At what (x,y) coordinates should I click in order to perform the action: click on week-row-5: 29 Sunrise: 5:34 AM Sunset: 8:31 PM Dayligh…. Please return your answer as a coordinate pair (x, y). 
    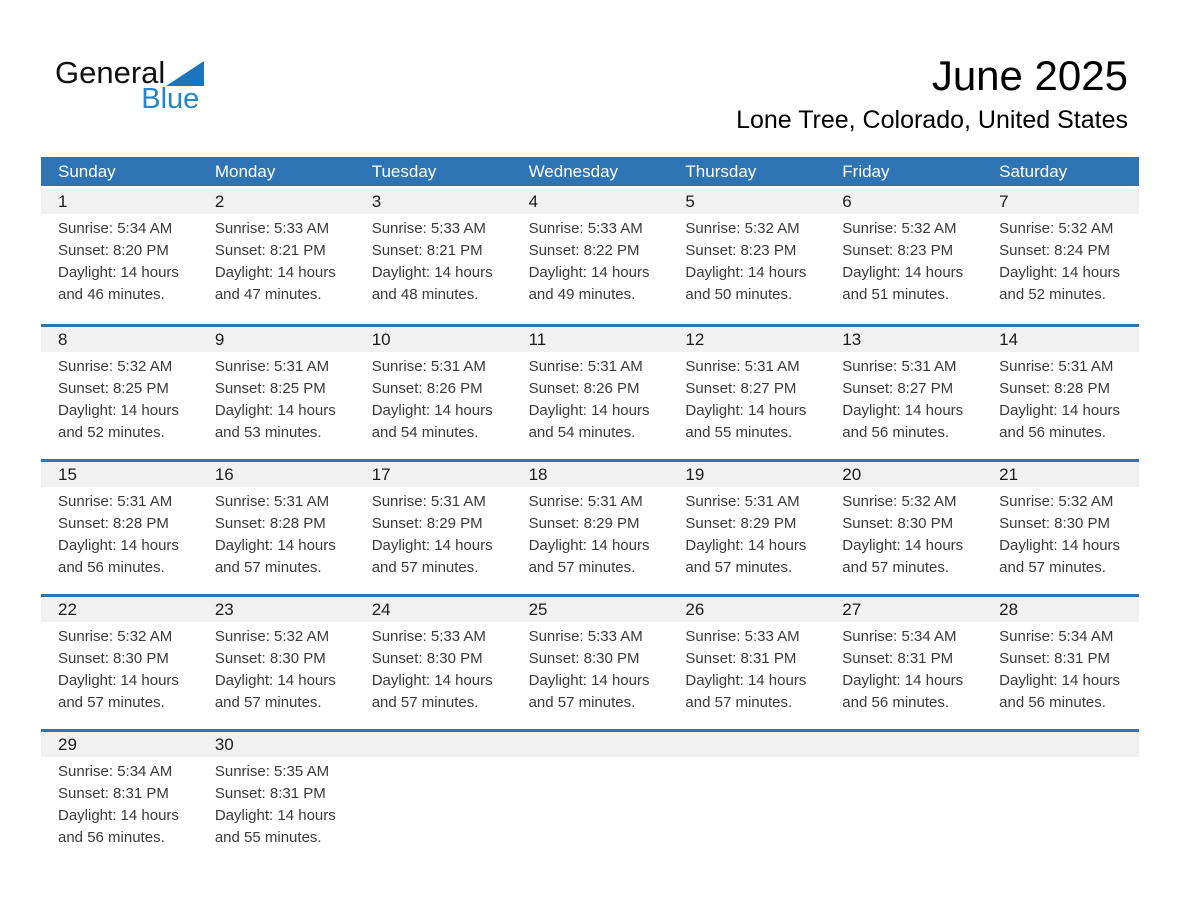
    Looking at the image, I should click on (590, 796).